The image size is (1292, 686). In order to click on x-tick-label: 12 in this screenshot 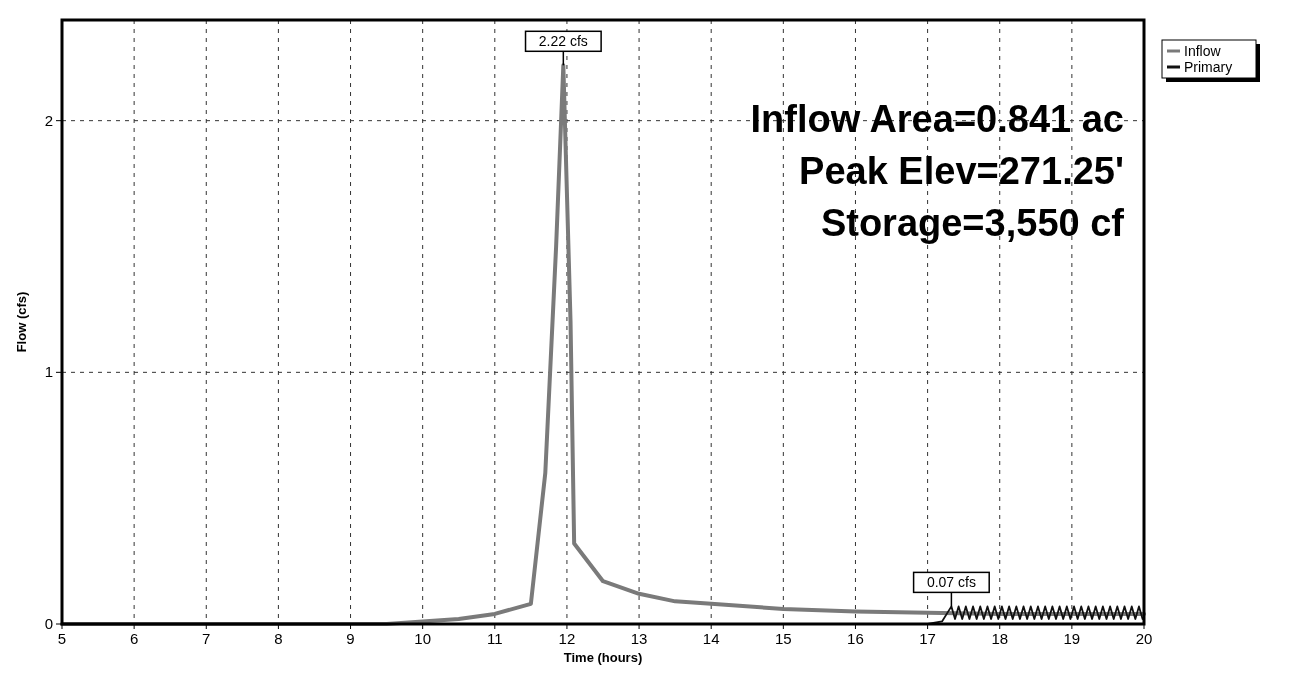, I will do `click(567, 638)`.